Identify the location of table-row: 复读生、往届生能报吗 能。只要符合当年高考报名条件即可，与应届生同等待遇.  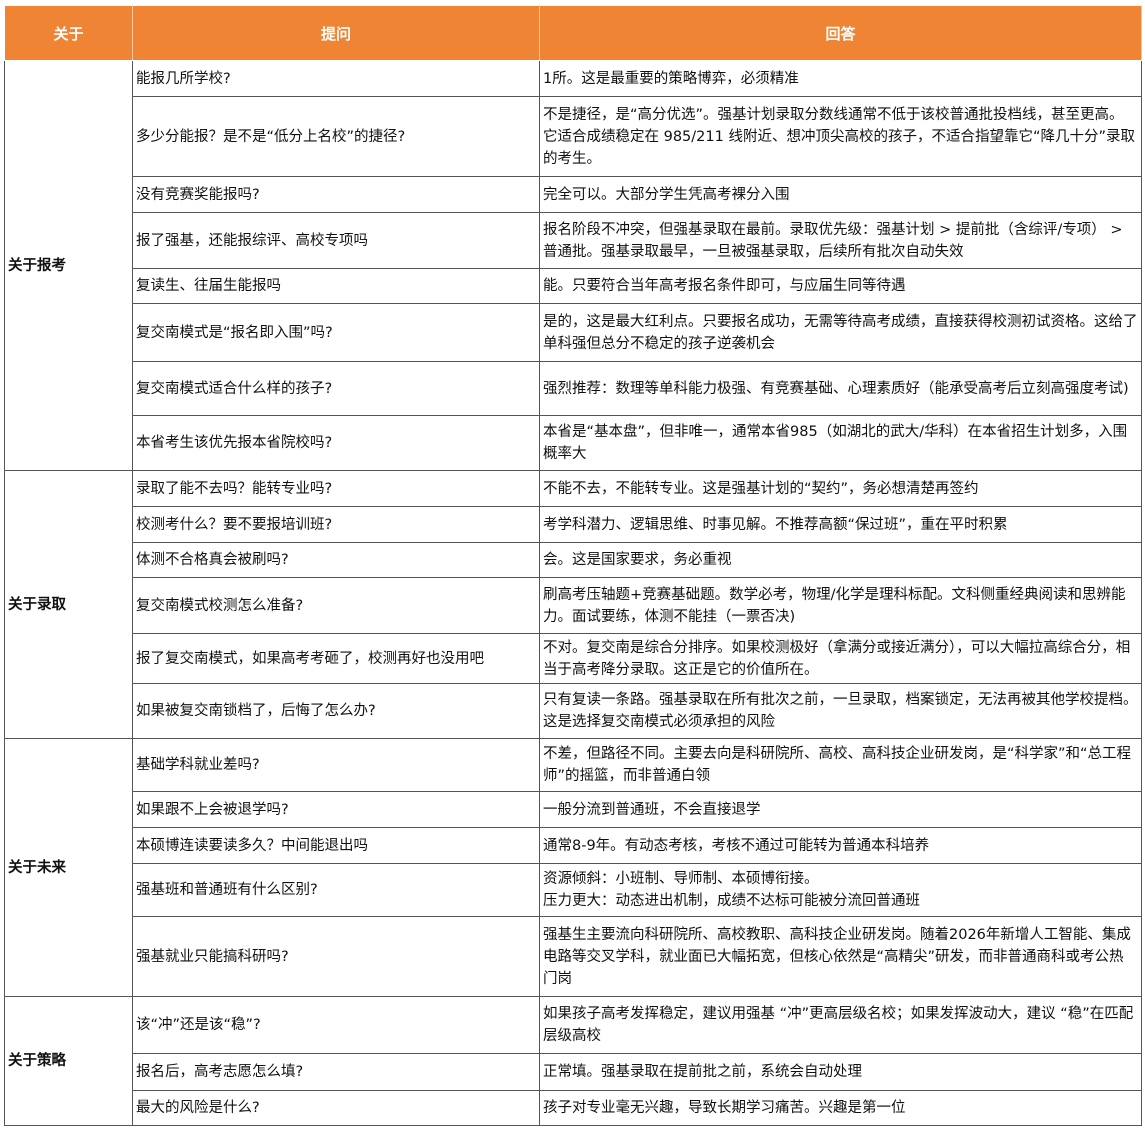
(573, 286).